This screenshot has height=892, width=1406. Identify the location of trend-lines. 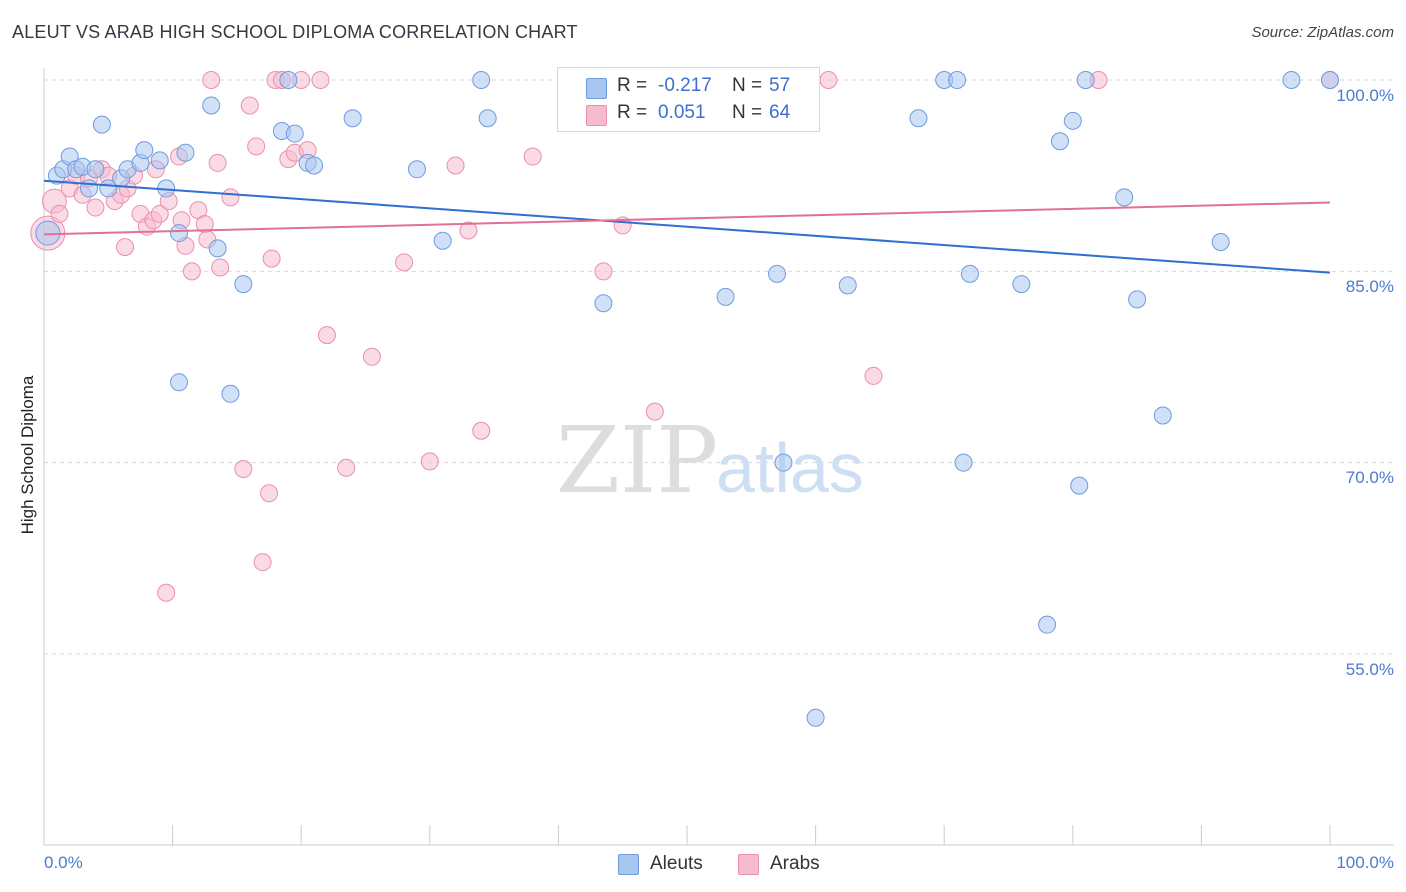
(687, 226).